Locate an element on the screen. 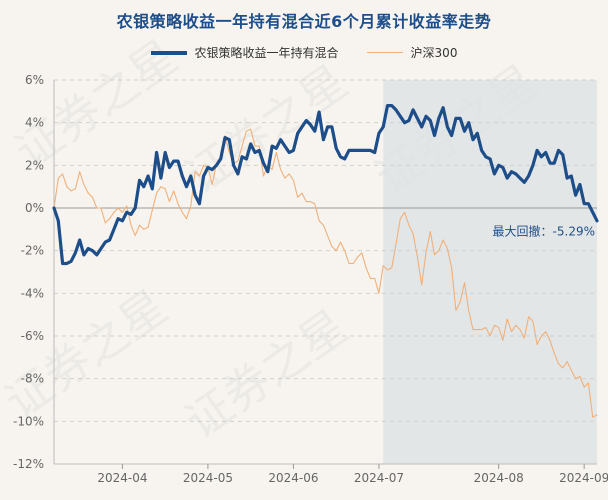 This screenshot has height=500, width=608. x-tick-label: 2024-04 is located at coordinates (122, 478).